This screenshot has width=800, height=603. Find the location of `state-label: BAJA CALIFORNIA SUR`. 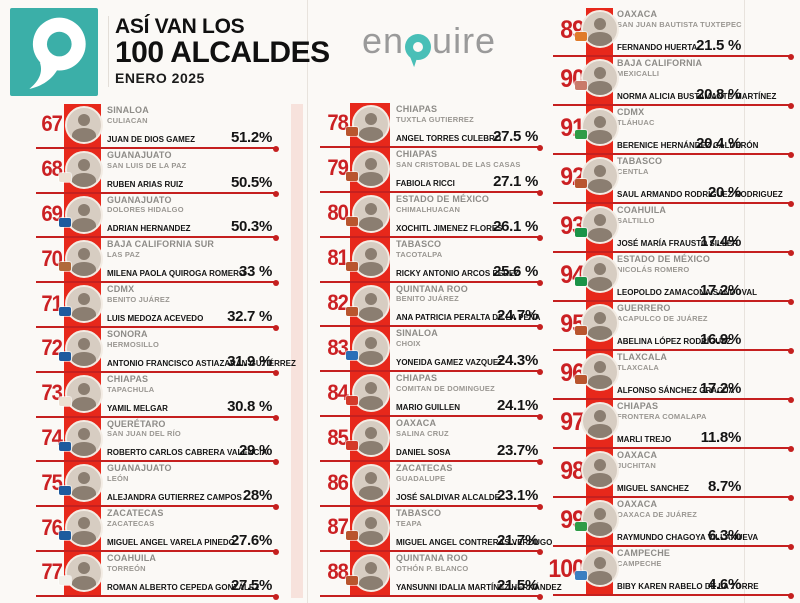

state-label: BAJA CALIFORNIA SUR is located at coordinates (161, 244).